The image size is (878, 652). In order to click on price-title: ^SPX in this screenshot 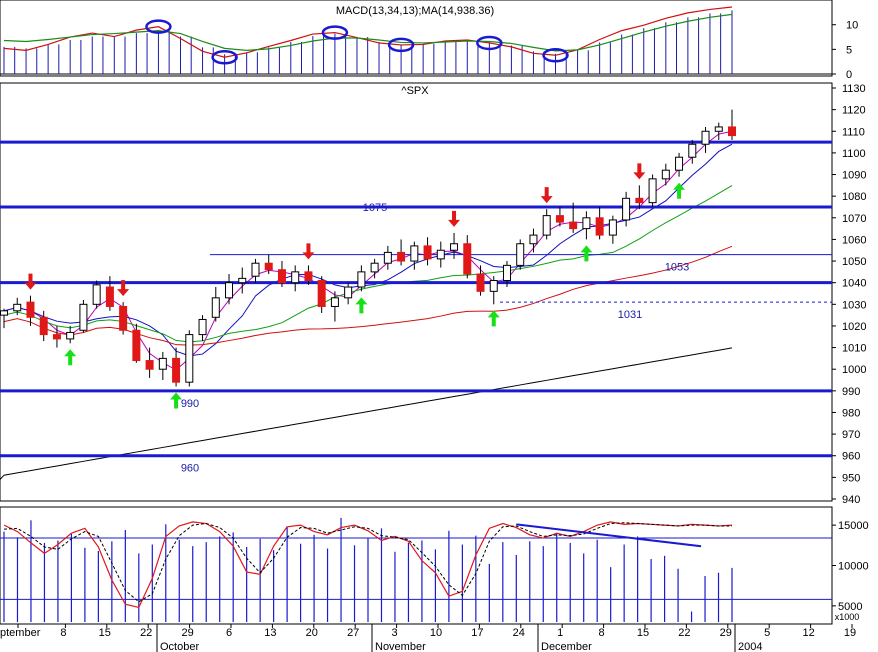, I will do `click(415, 91)`.